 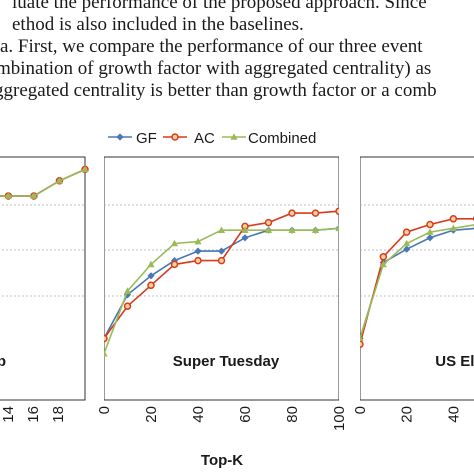 I want to click on paragraph-line: ethod is also included in the baselines., so click(x=158, y=24).